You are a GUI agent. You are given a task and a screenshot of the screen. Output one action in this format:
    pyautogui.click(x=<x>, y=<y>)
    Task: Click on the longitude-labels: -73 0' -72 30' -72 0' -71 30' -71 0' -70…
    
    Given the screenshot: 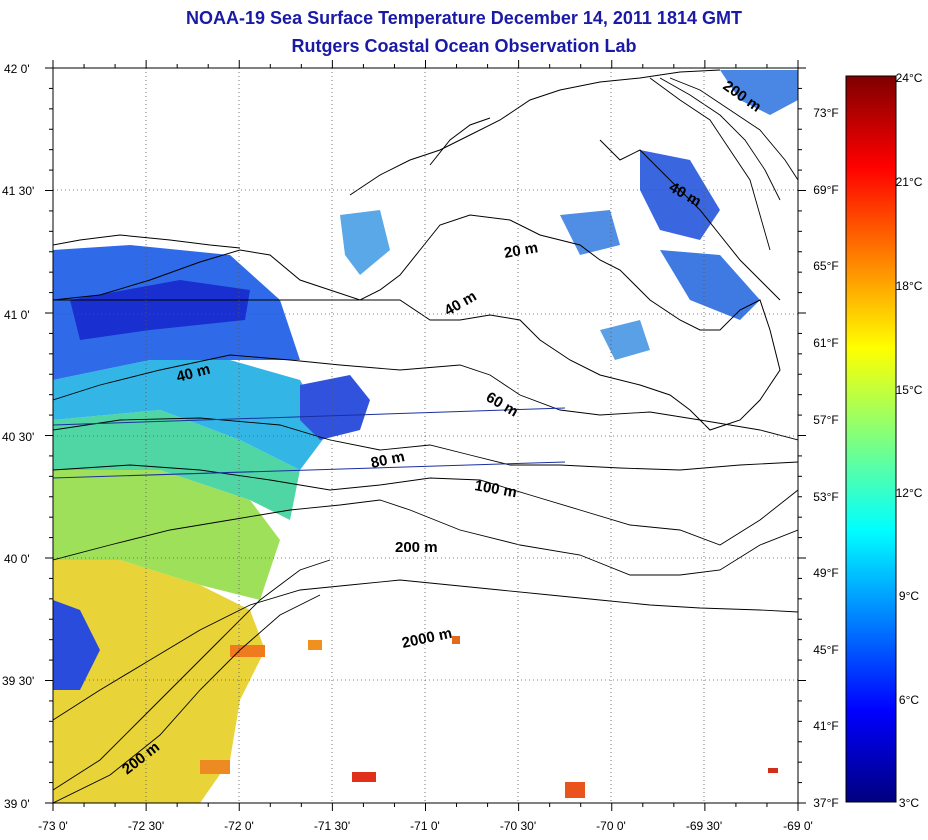 What is the action you would take?
    pyautogui.click(x=425, y=826)
    